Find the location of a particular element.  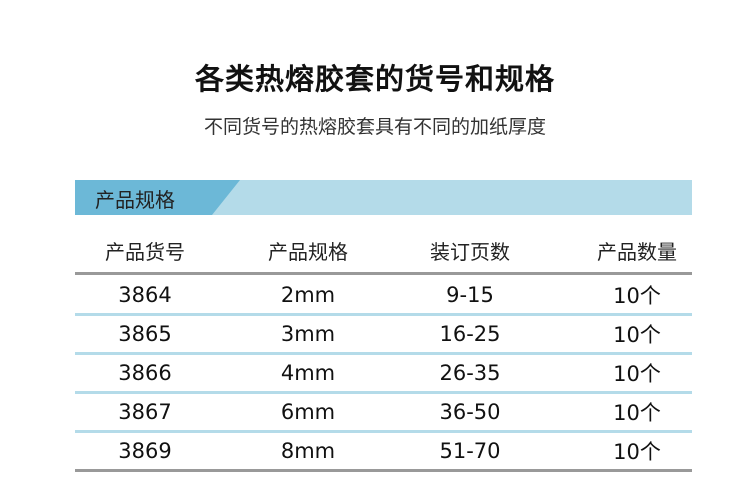

table-cell: 3867 is located at coordinates (145, 412).